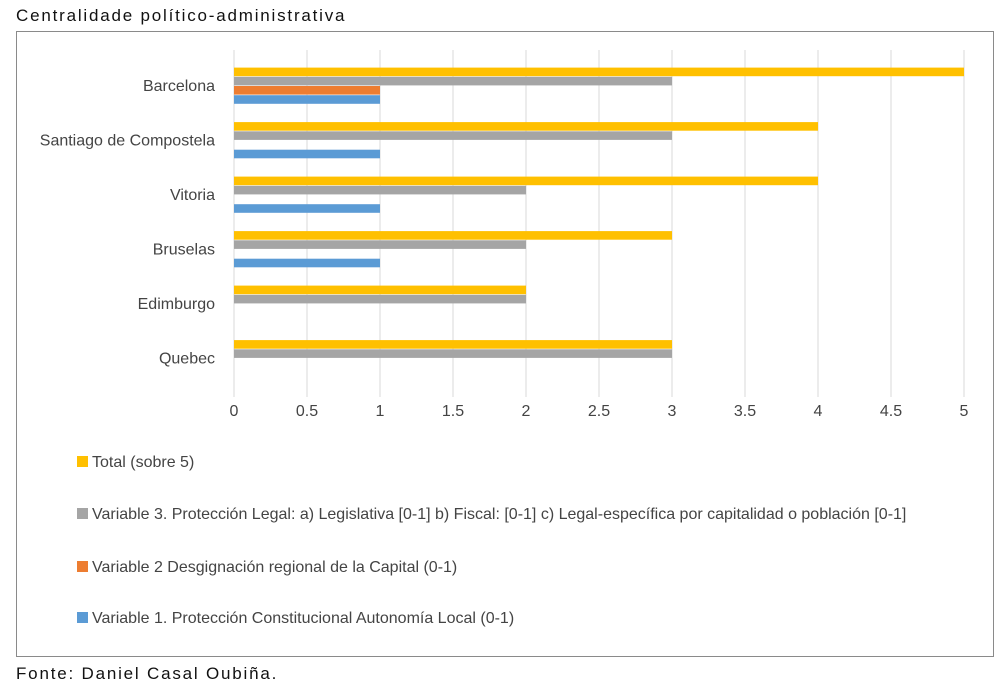  What do you see at coordinates (234, 411) in the screenshot?
I see `x-tick-label: 0` at bounding box center [234, 411].